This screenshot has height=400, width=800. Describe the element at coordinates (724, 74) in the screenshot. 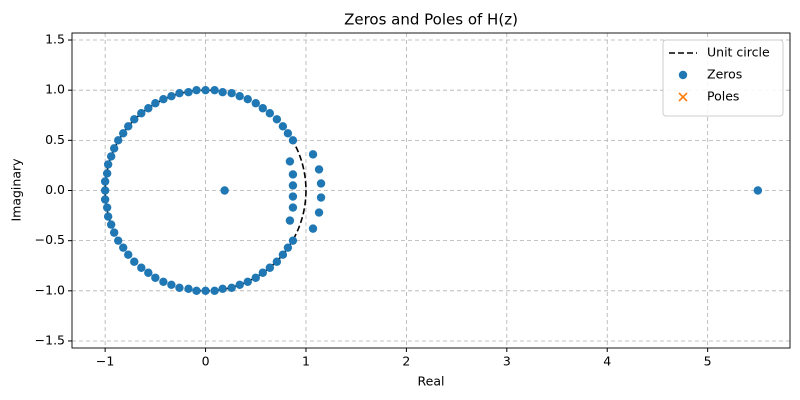

I see `legend-label: Zeros` at that location.